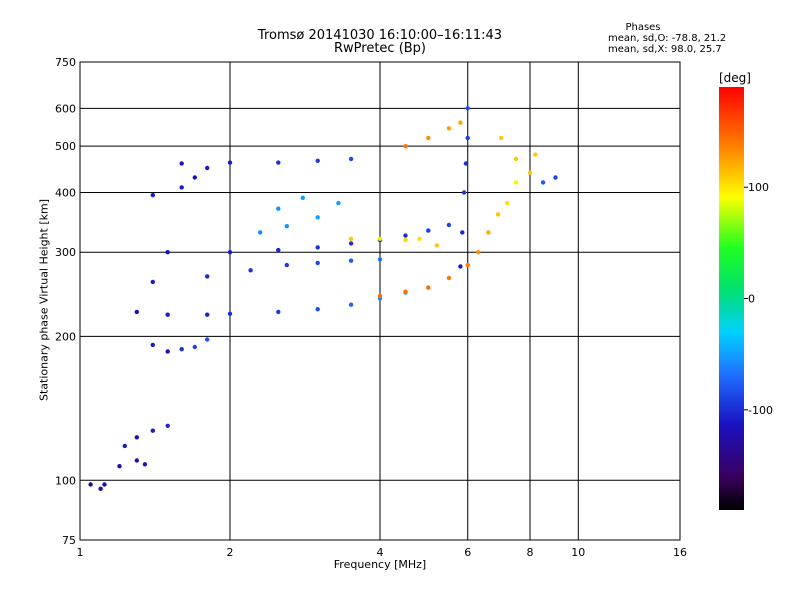 This screenshot has height=600, width=800. I want to click on x-tick-label: 16, so click(680, 552).